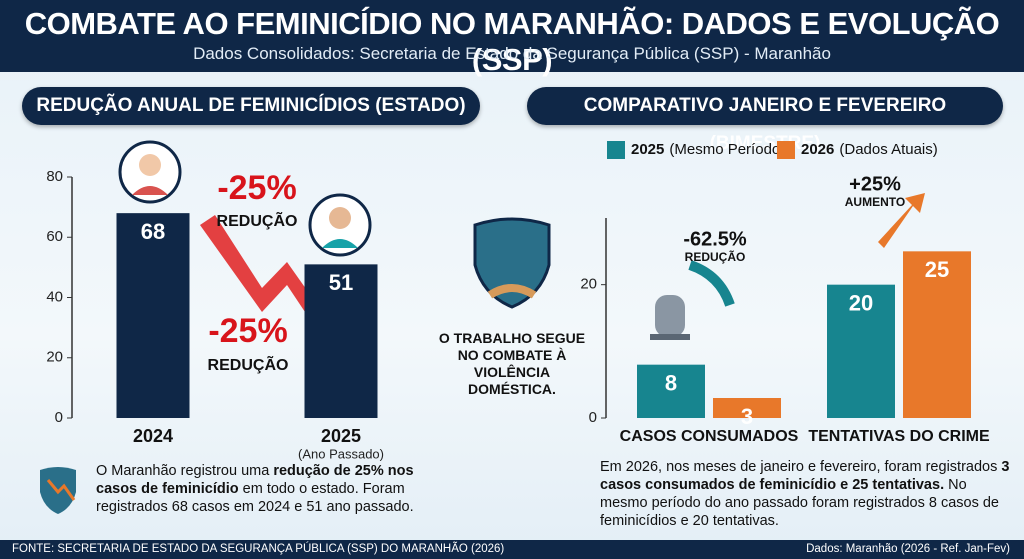 The height and width of the screenshot is (559, 1024). Describe the element at coordinates (671, 382) in the screenshot. I see `value-label: 8` at that location.